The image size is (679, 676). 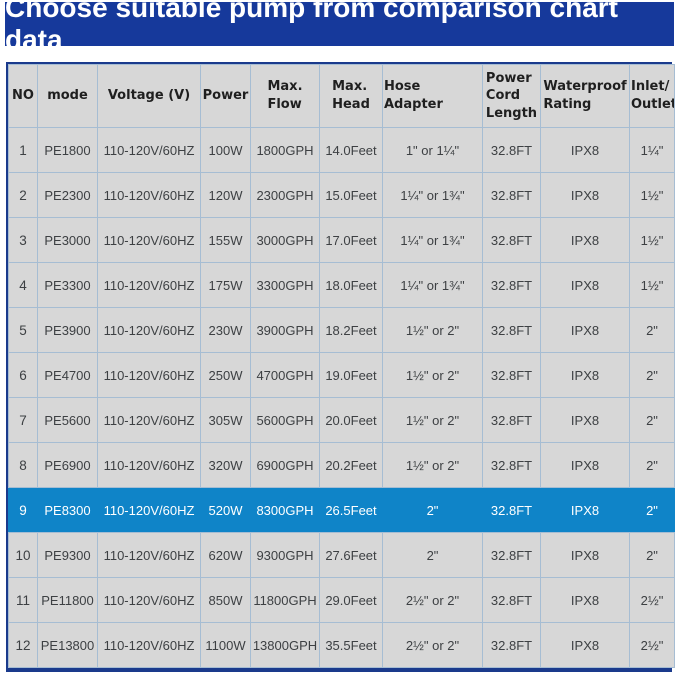 I want to click on cell-max-flow: 6900GPH, so click(x=285, y=465).